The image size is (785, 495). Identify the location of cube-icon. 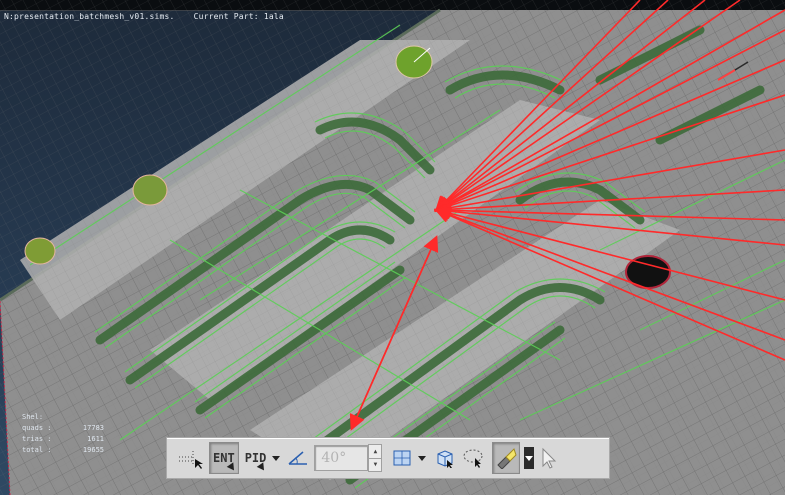
(445, 459).